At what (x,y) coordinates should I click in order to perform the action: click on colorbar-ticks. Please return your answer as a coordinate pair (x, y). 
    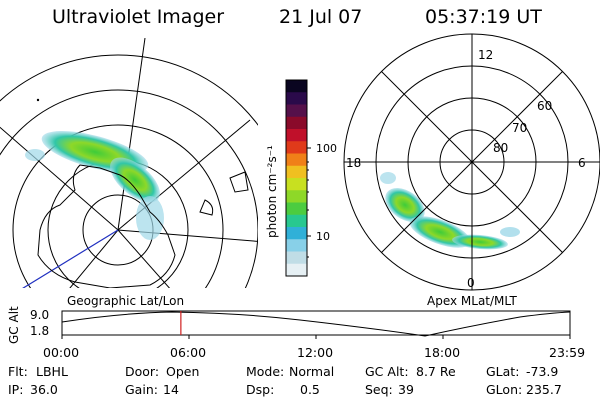
    Looking at the image, I should click on (309, 202).